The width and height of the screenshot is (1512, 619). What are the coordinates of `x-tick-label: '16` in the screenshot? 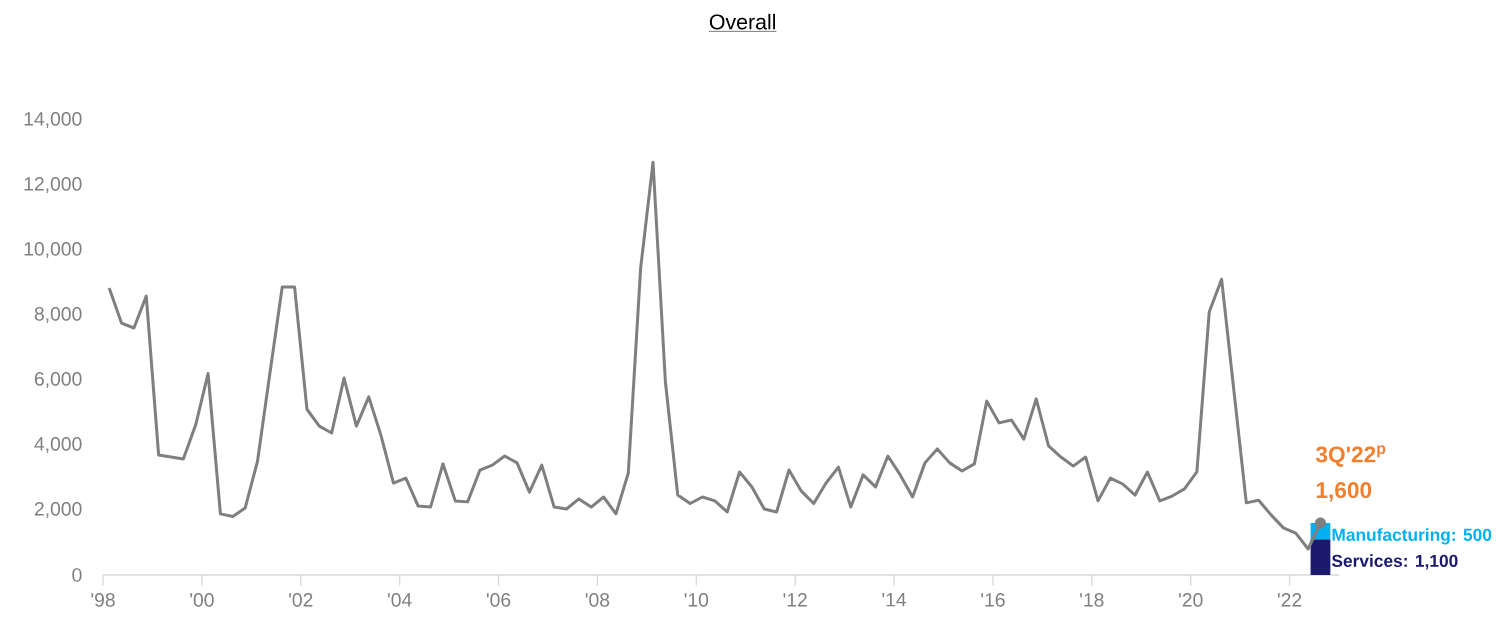 It's located at (993, 600).